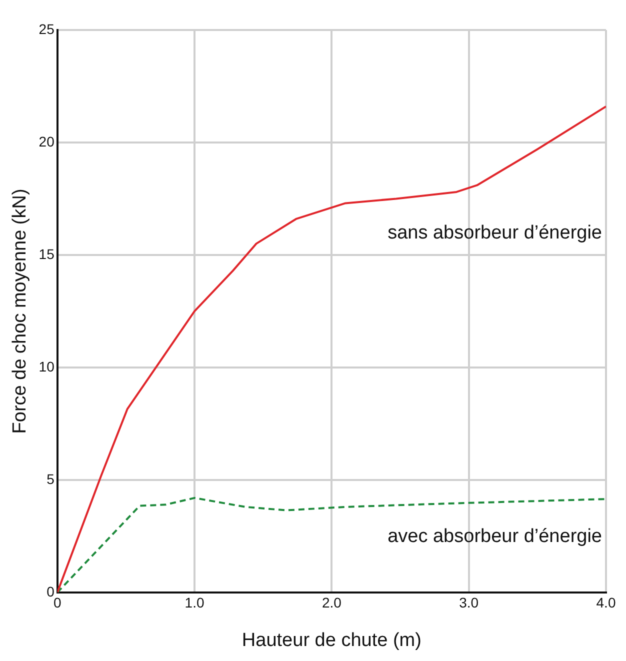 This screenshot has height=661, width=626. I want to click on x-tick-label: 1.0, so click(194, 602).